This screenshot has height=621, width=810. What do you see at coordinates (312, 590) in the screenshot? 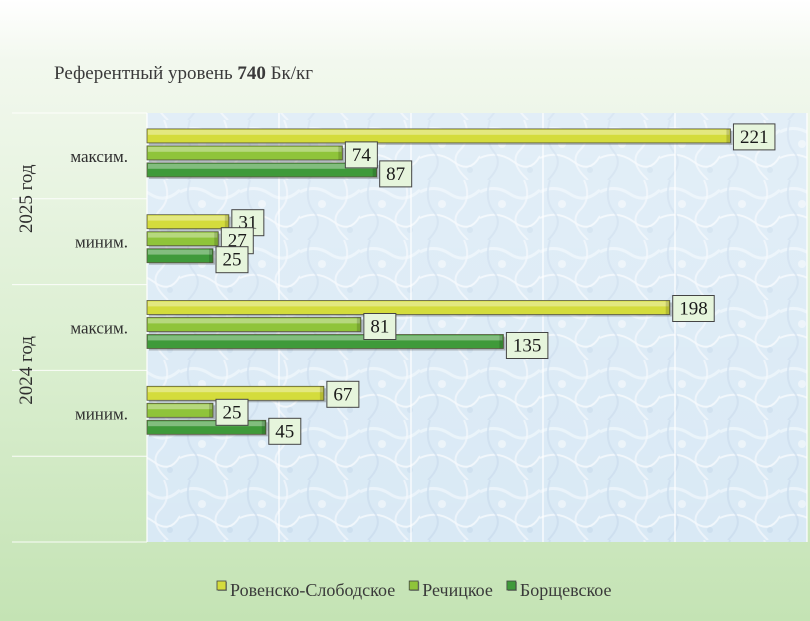
I see `legend-label: Ровенско-Слободское` at bounding box center [312, 590].